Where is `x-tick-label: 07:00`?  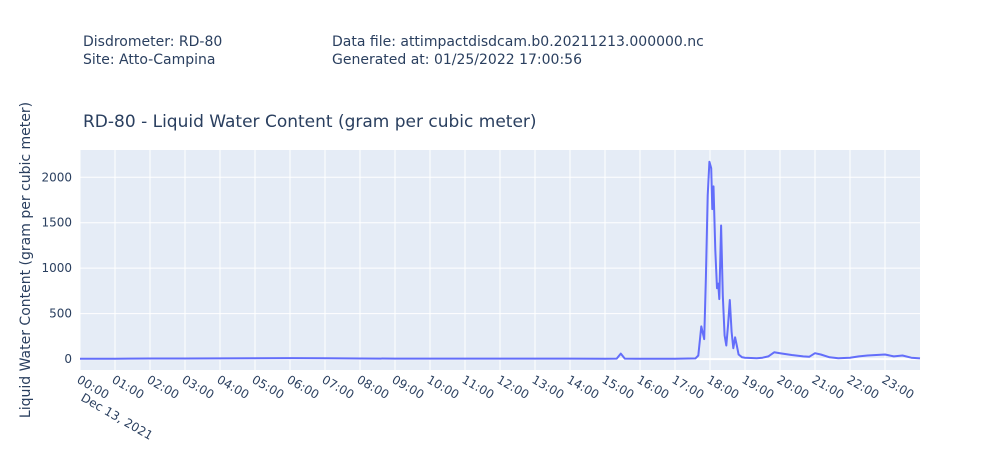
x-tick-label: 07:00 is located at coordinates (338, 386).